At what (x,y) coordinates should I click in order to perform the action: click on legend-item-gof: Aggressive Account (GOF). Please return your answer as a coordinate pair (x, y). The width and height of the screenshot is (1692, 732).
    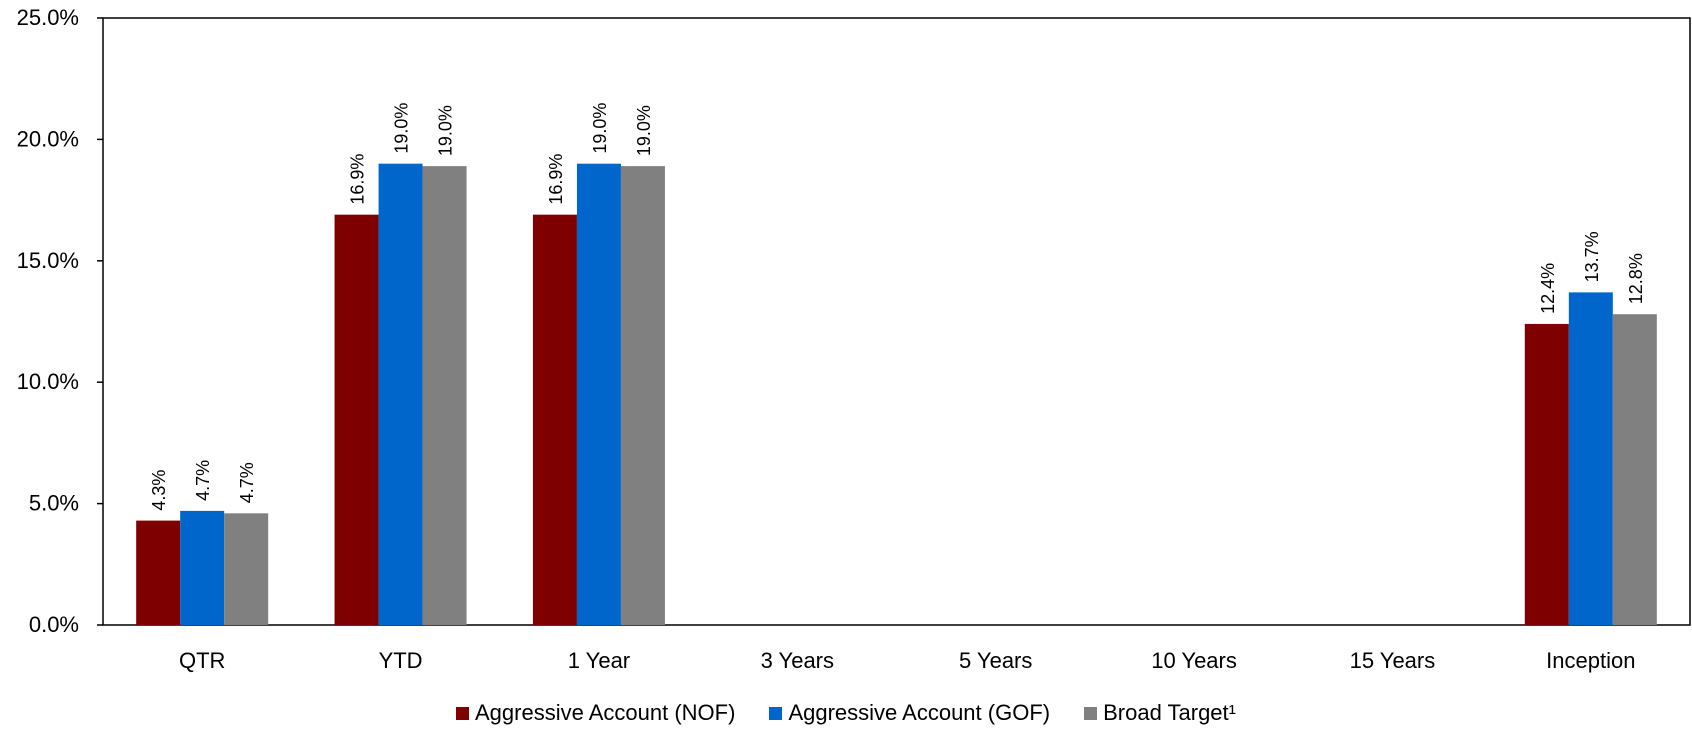
    Looking at the image, I should click on (909, 713).